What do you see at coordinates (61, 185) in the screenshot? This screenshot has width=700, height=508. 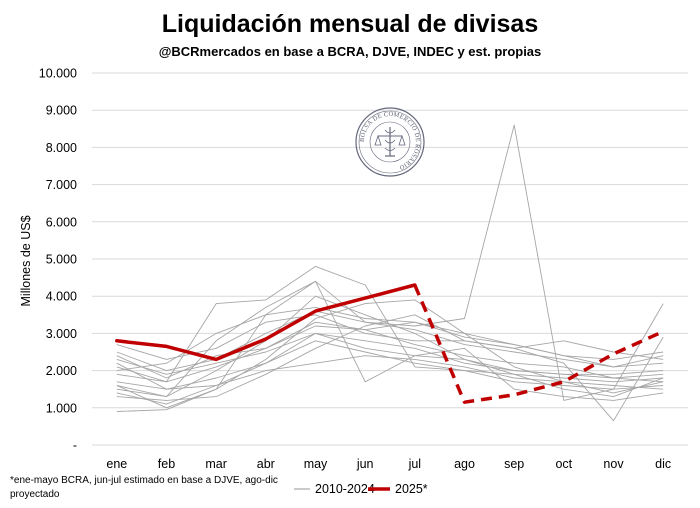 I see `y-tick-label: 7.000` at bounding box center [61, 185].